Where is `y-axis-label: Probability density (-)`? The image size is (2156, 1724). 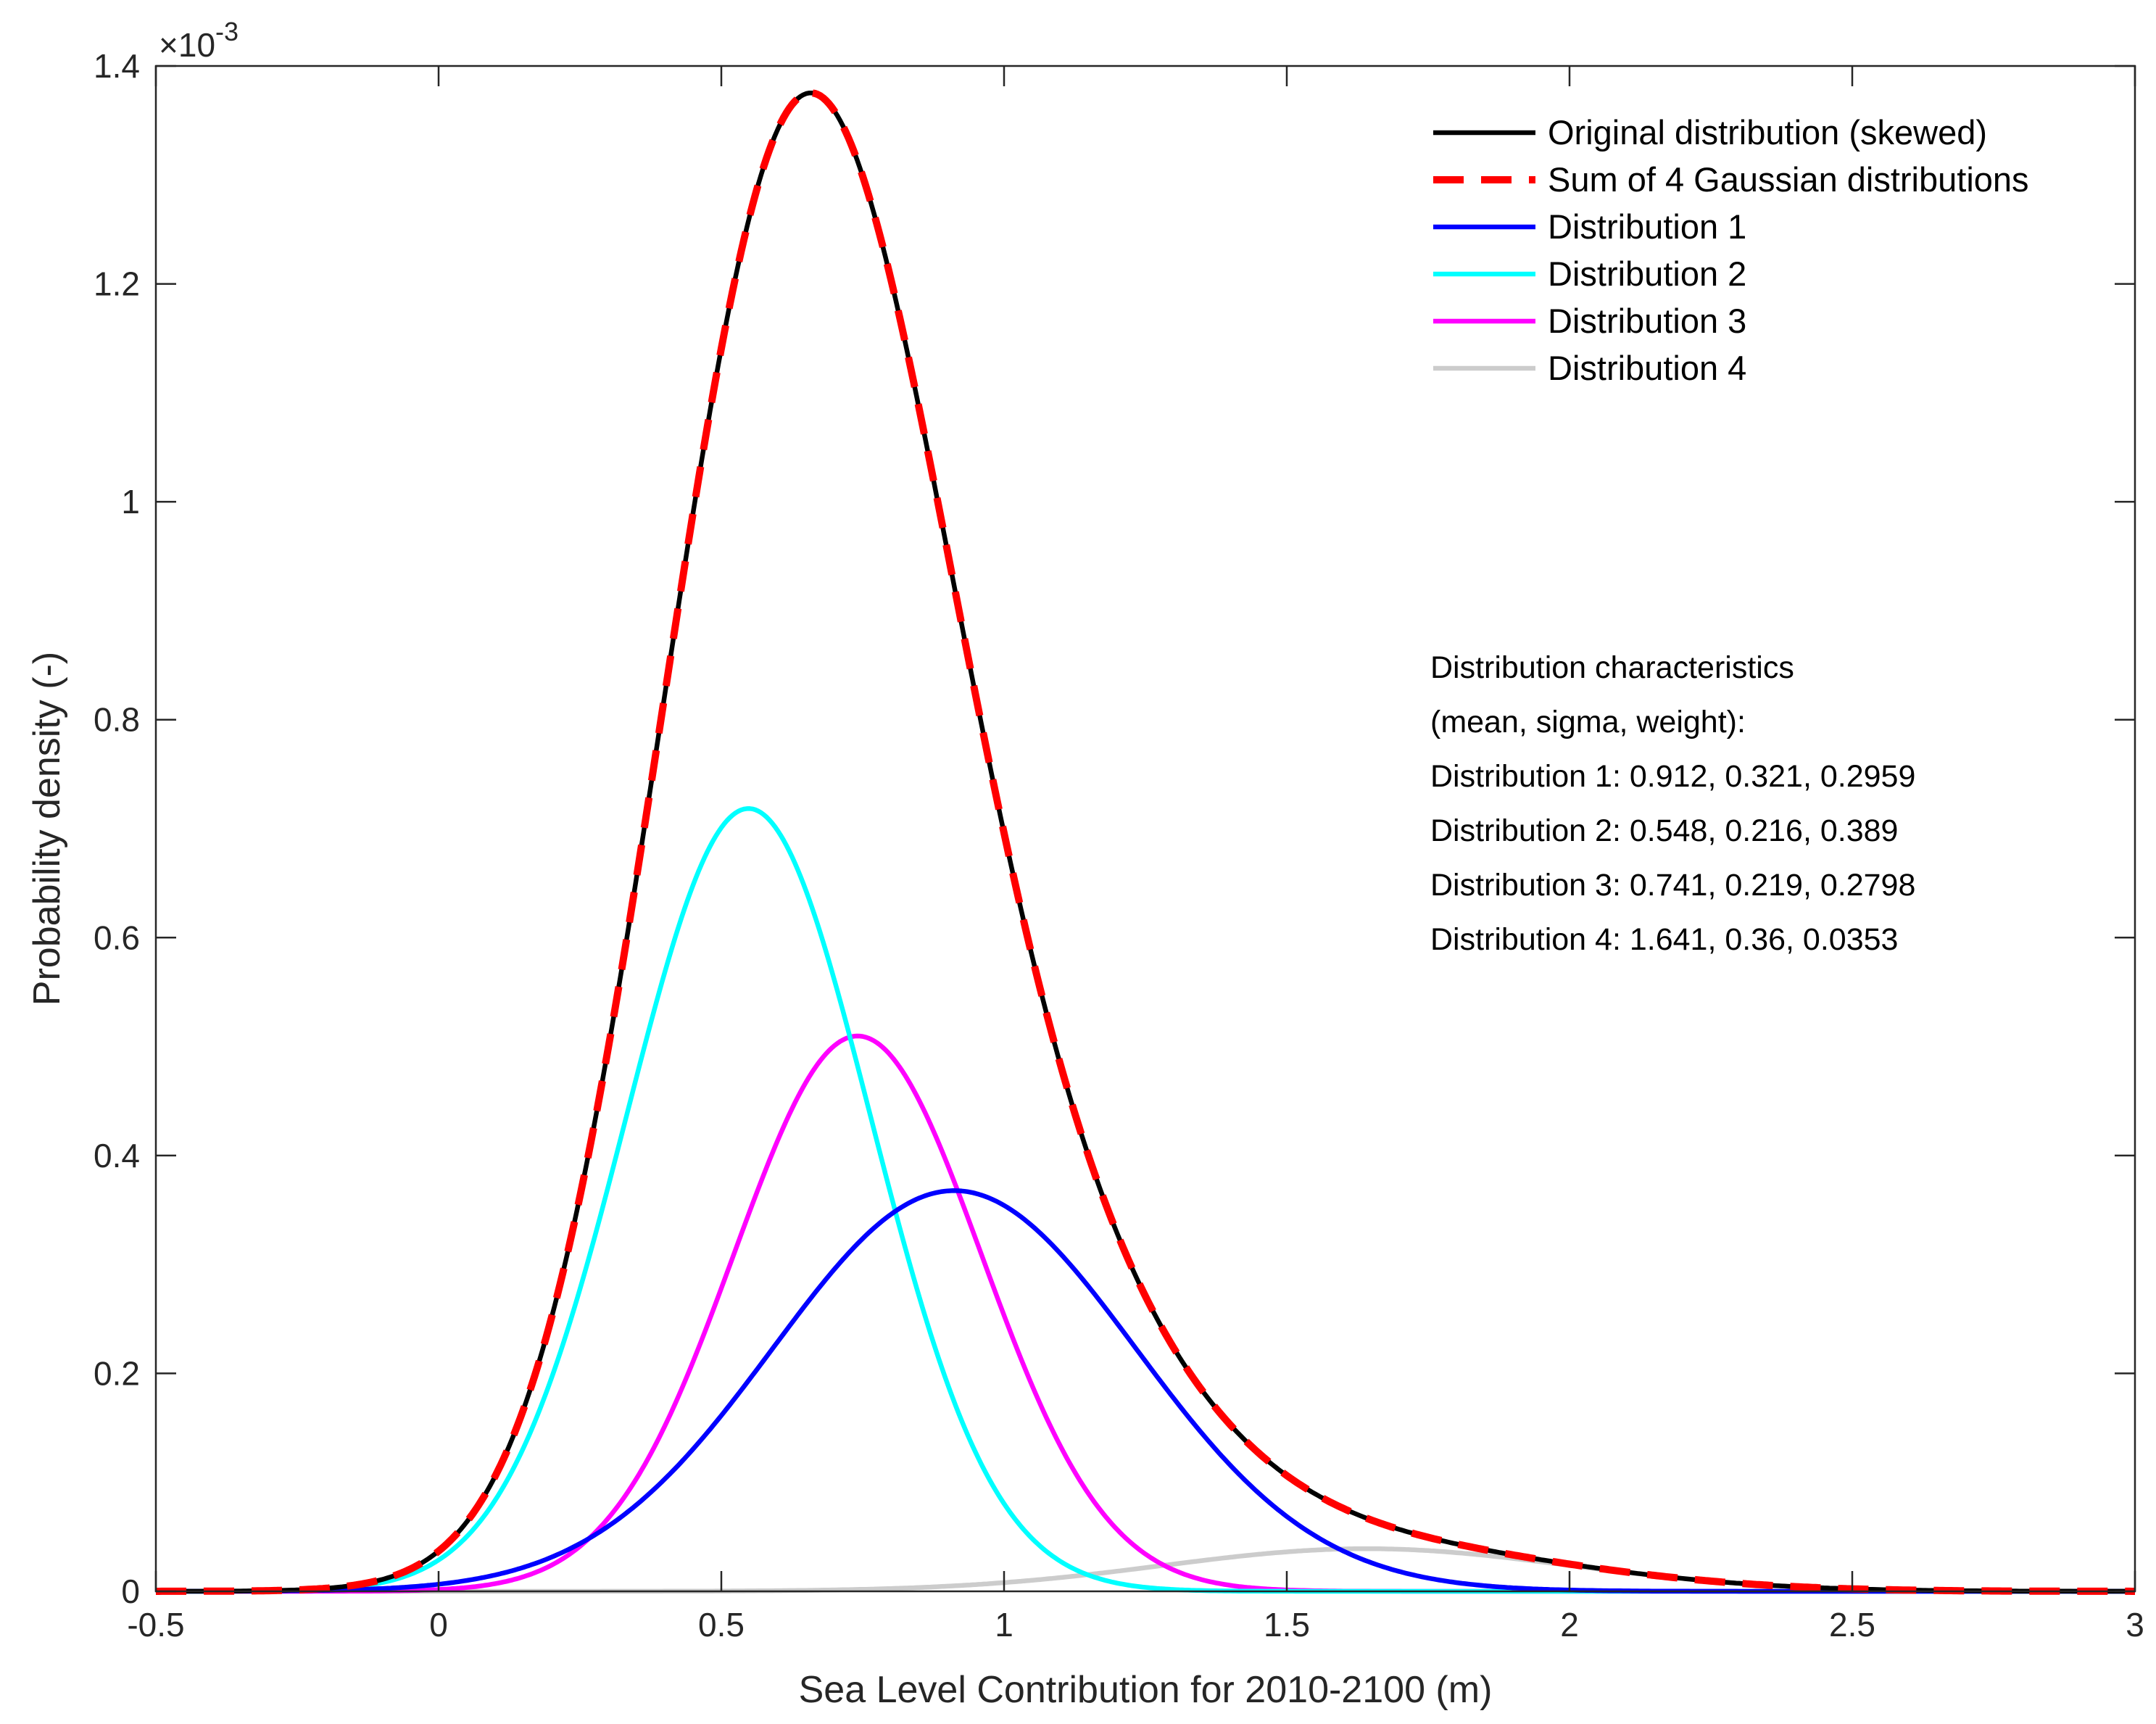 y-axis-label: Probability density (-) is located at coordinates (47, 829).